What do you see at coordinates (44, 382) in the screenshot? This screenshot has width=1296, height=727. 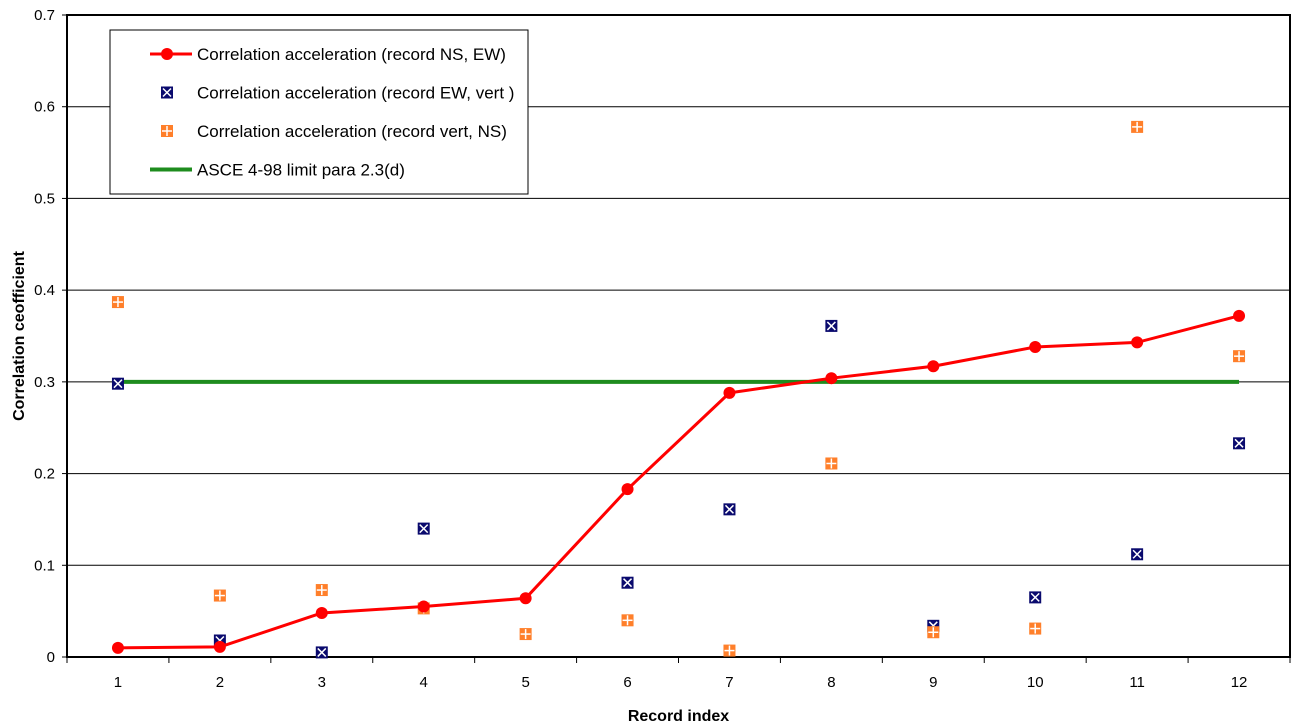 I see `y-tick-label: 0.3` at bounding box center [44, 382].